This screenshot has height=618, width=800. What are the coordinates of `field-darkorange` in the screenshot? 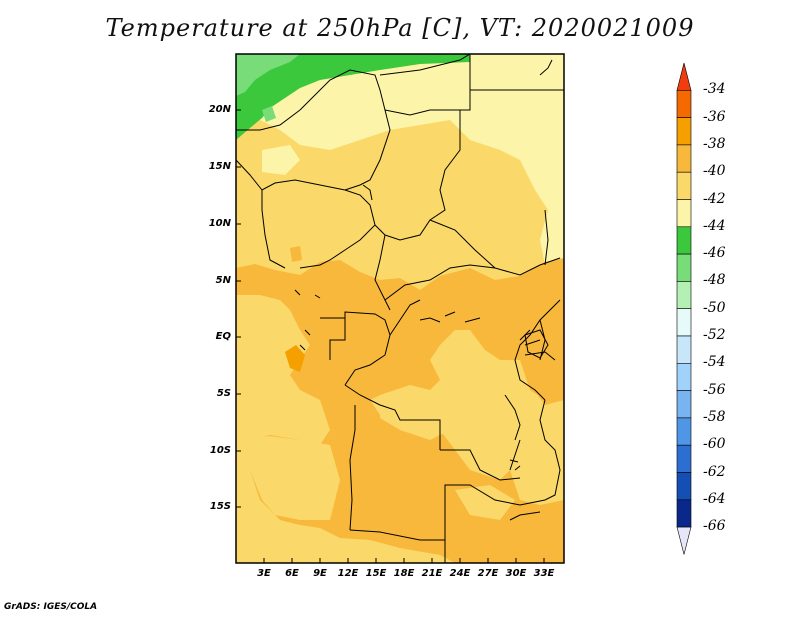 It's located at (295, 358).